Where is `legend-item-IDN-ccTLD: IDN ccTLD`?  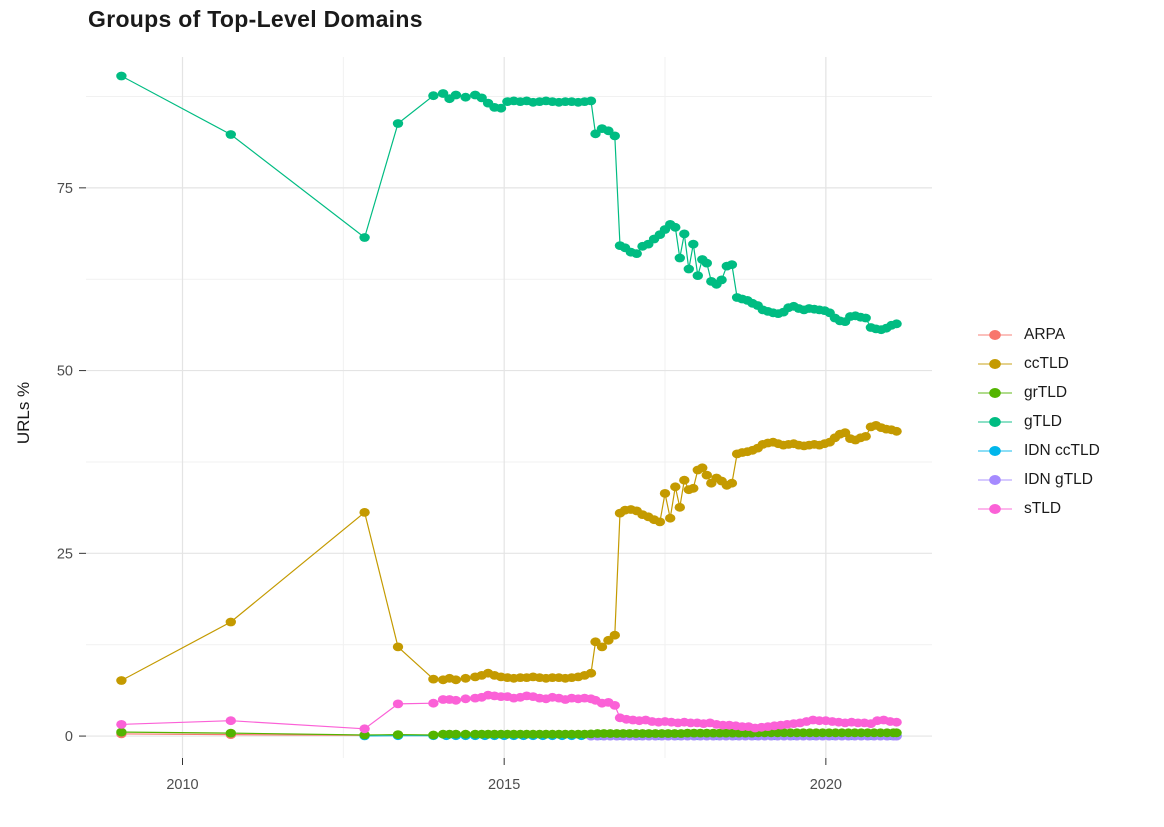
legend-item-IDN-ccTLD: IDN ccTLD is located at coordinates (1039, 450).